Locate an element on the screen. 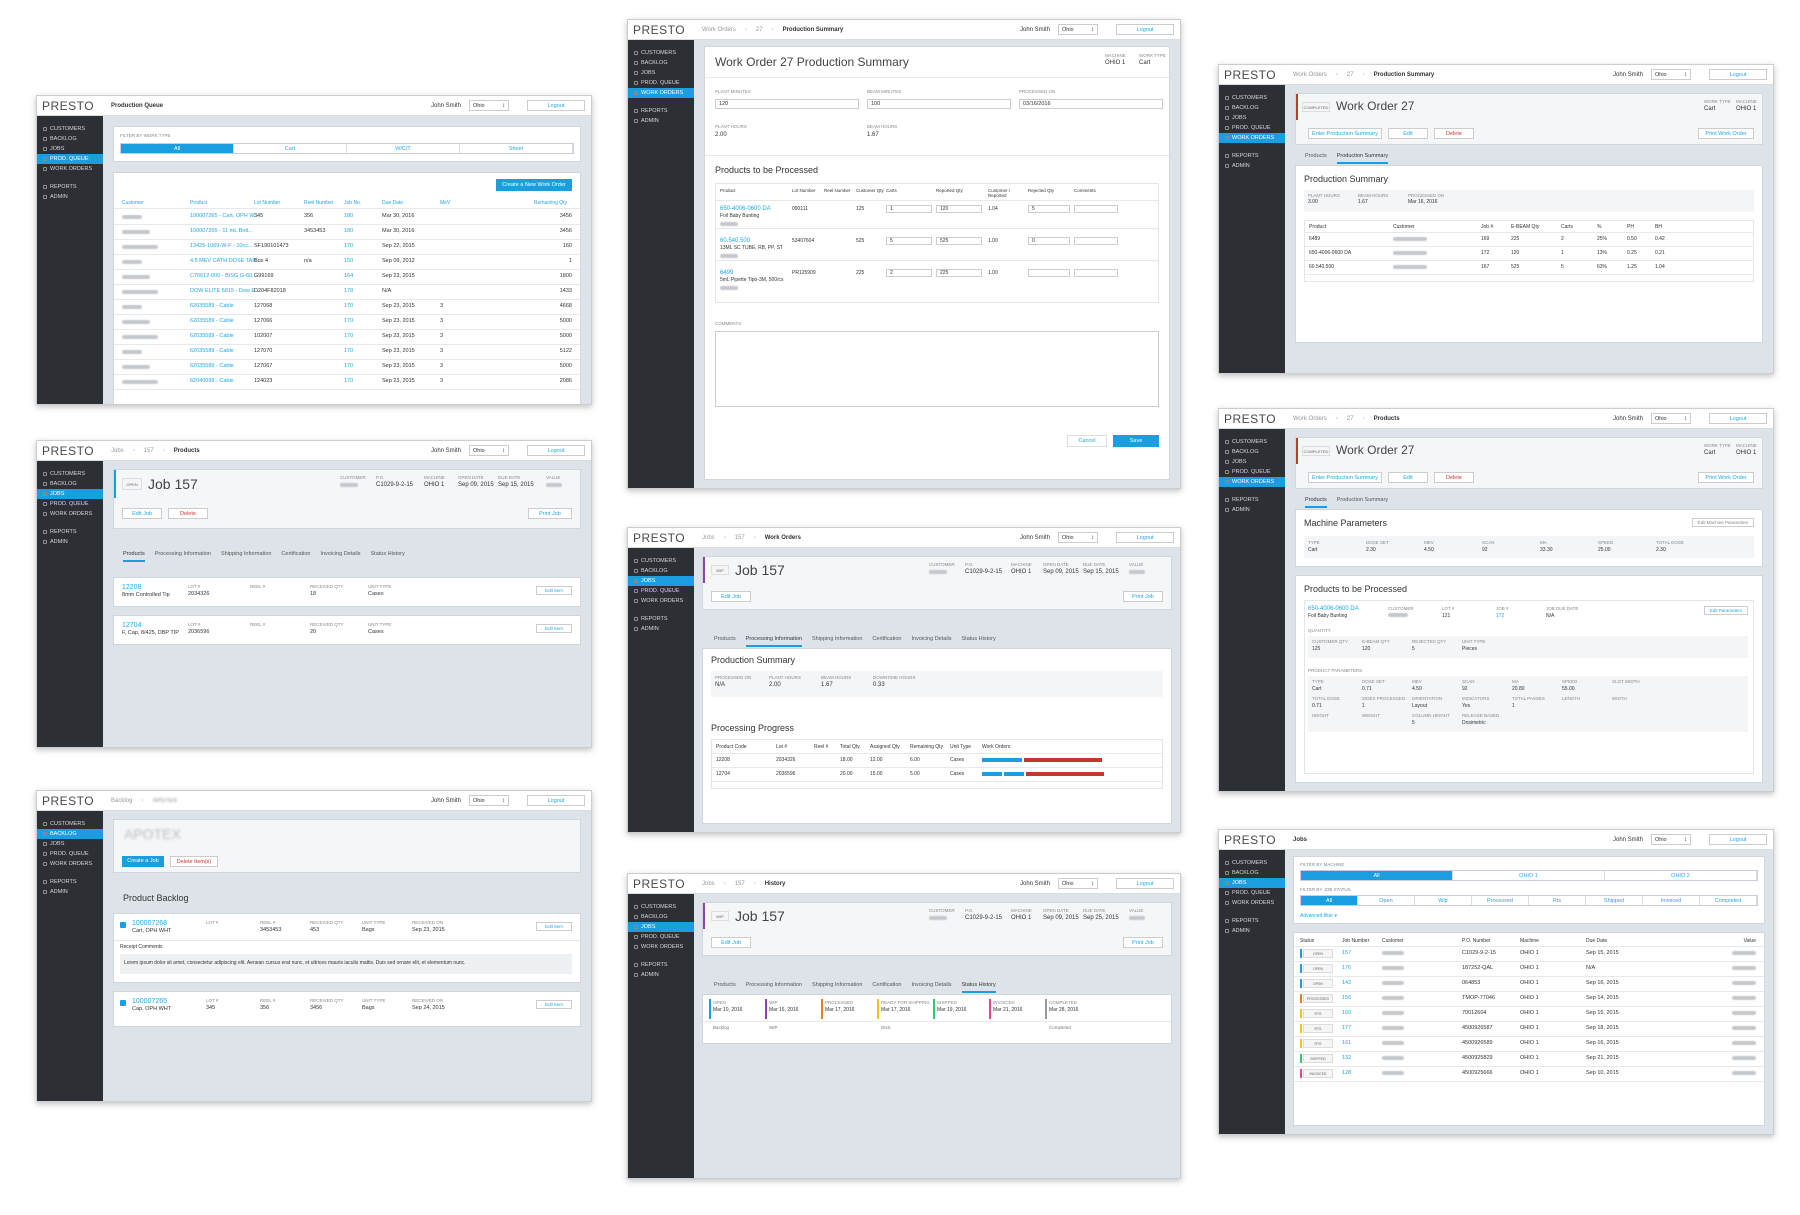  status-filter-option: Open is located at coordinates (1386, 900).